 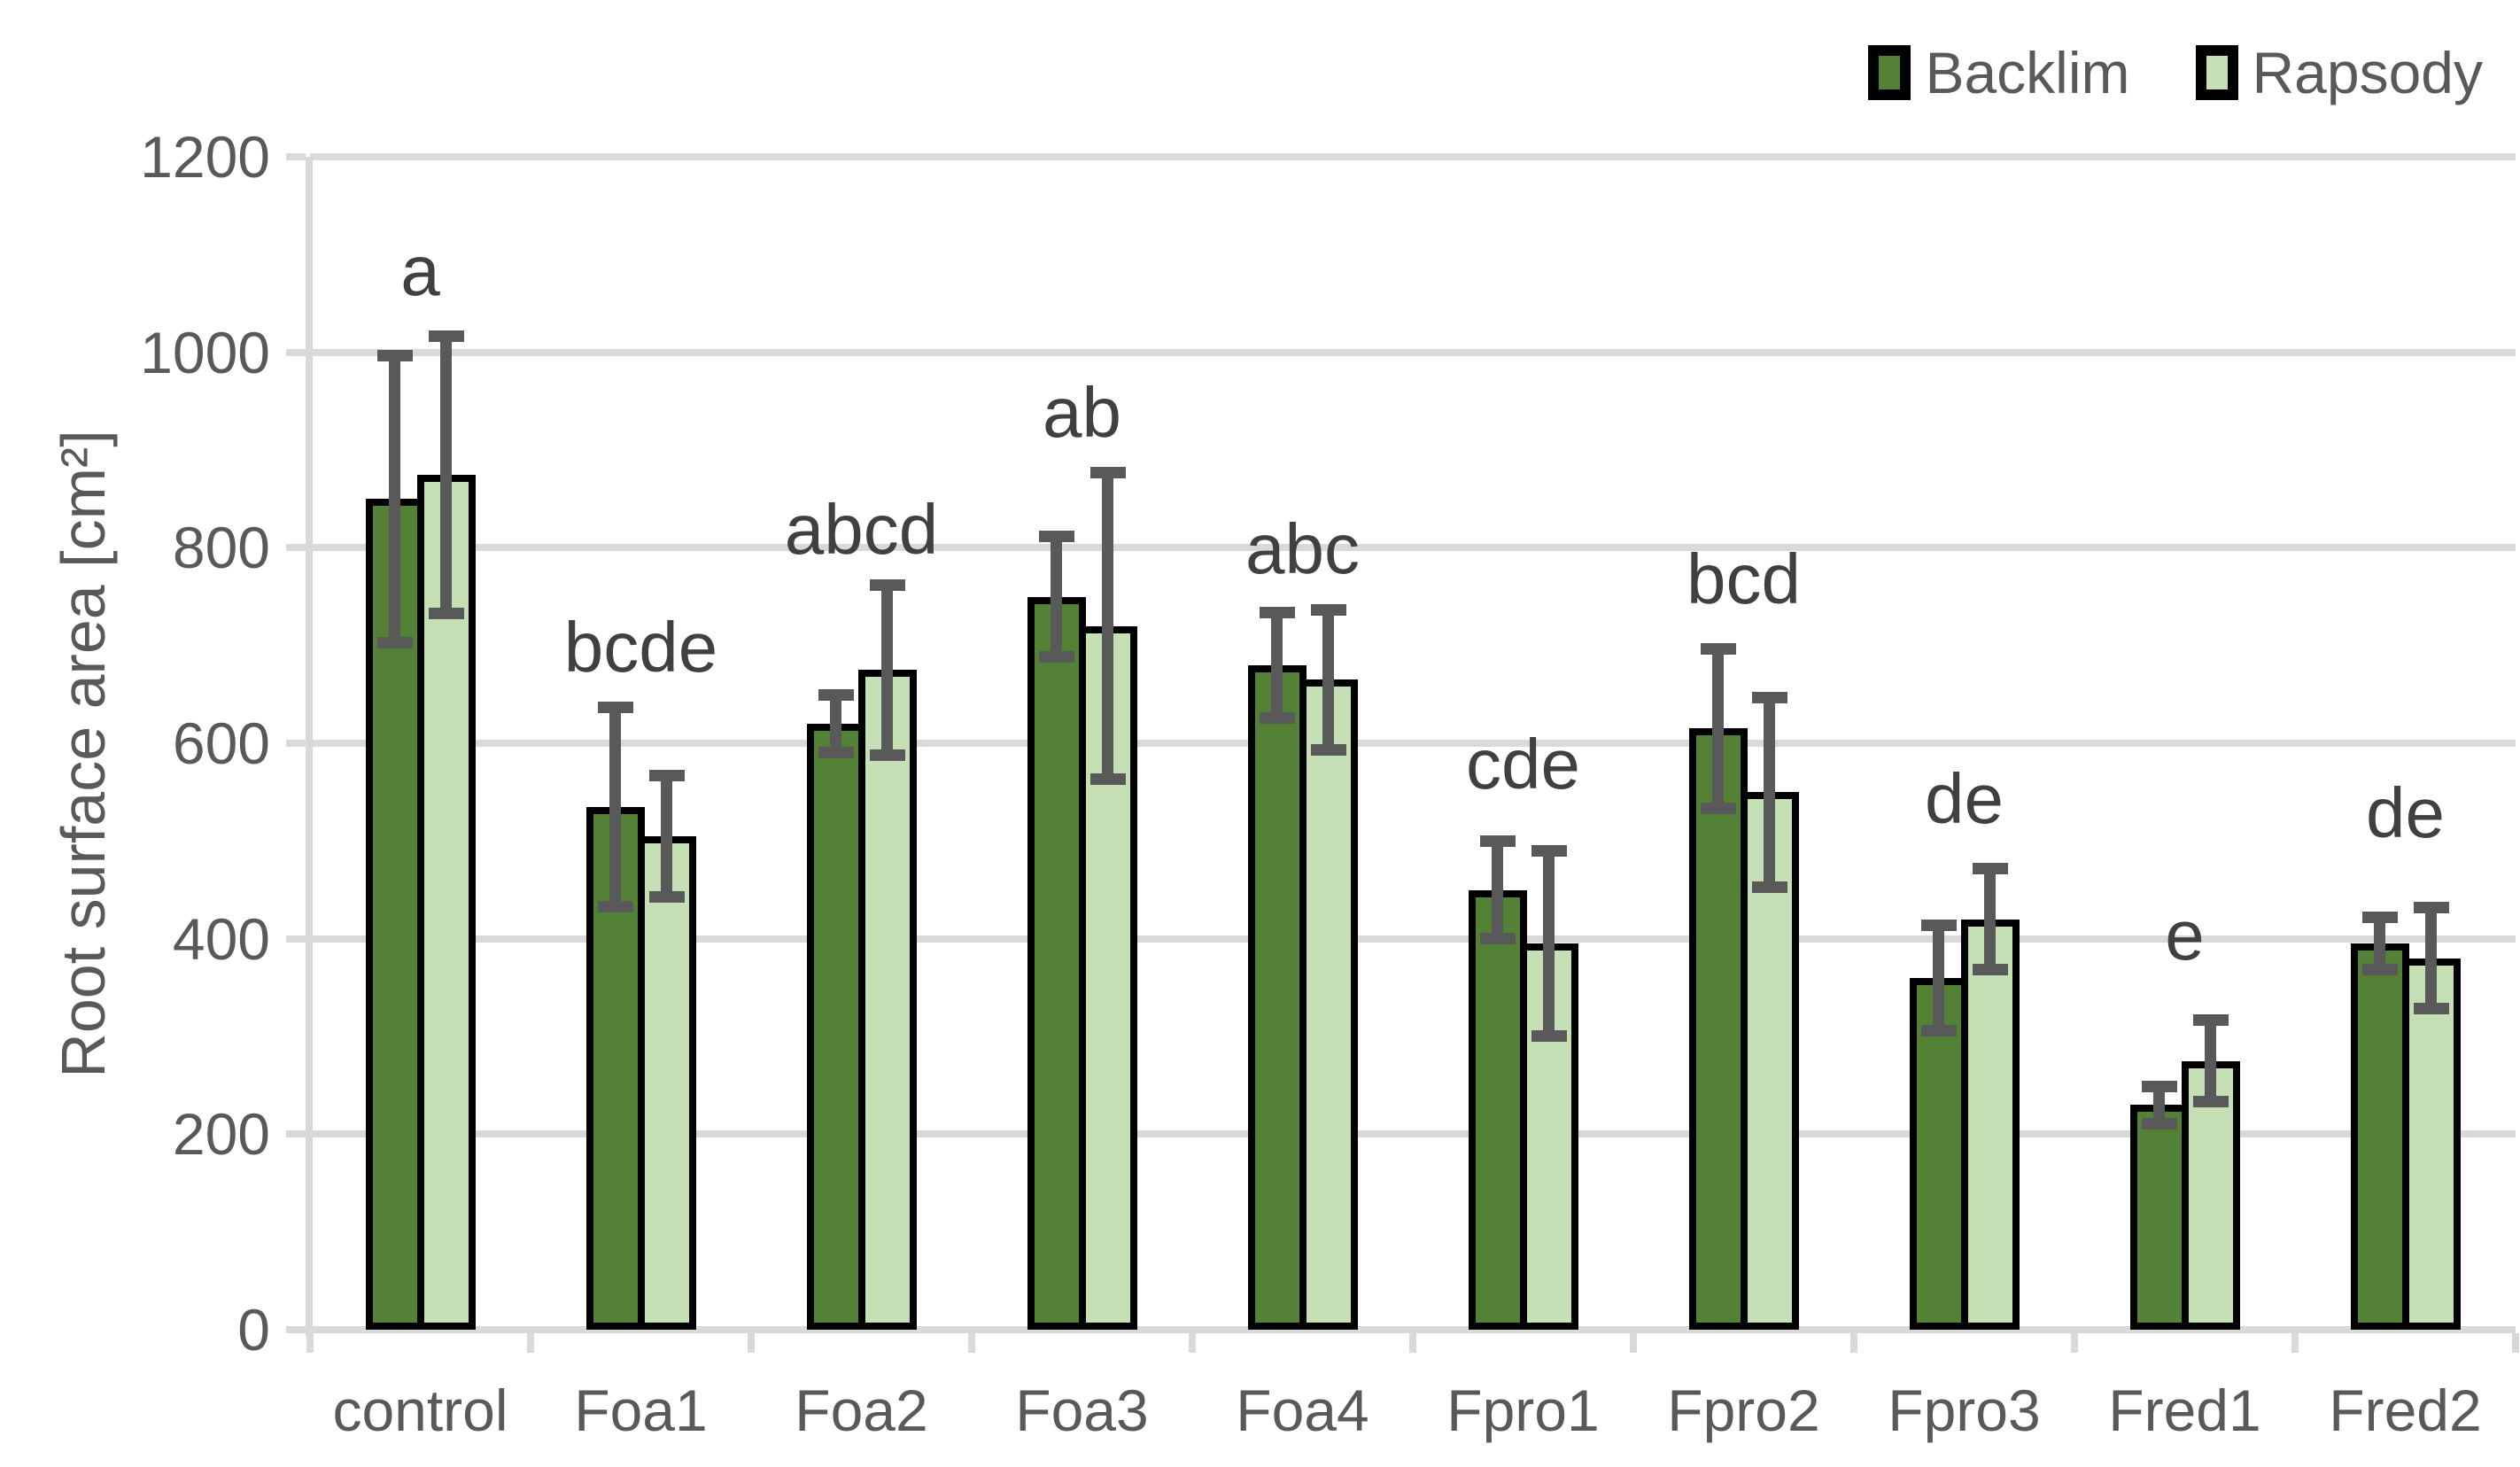 I want to click on bar-rapsody-Foa1, so click(x=666, y=1082).